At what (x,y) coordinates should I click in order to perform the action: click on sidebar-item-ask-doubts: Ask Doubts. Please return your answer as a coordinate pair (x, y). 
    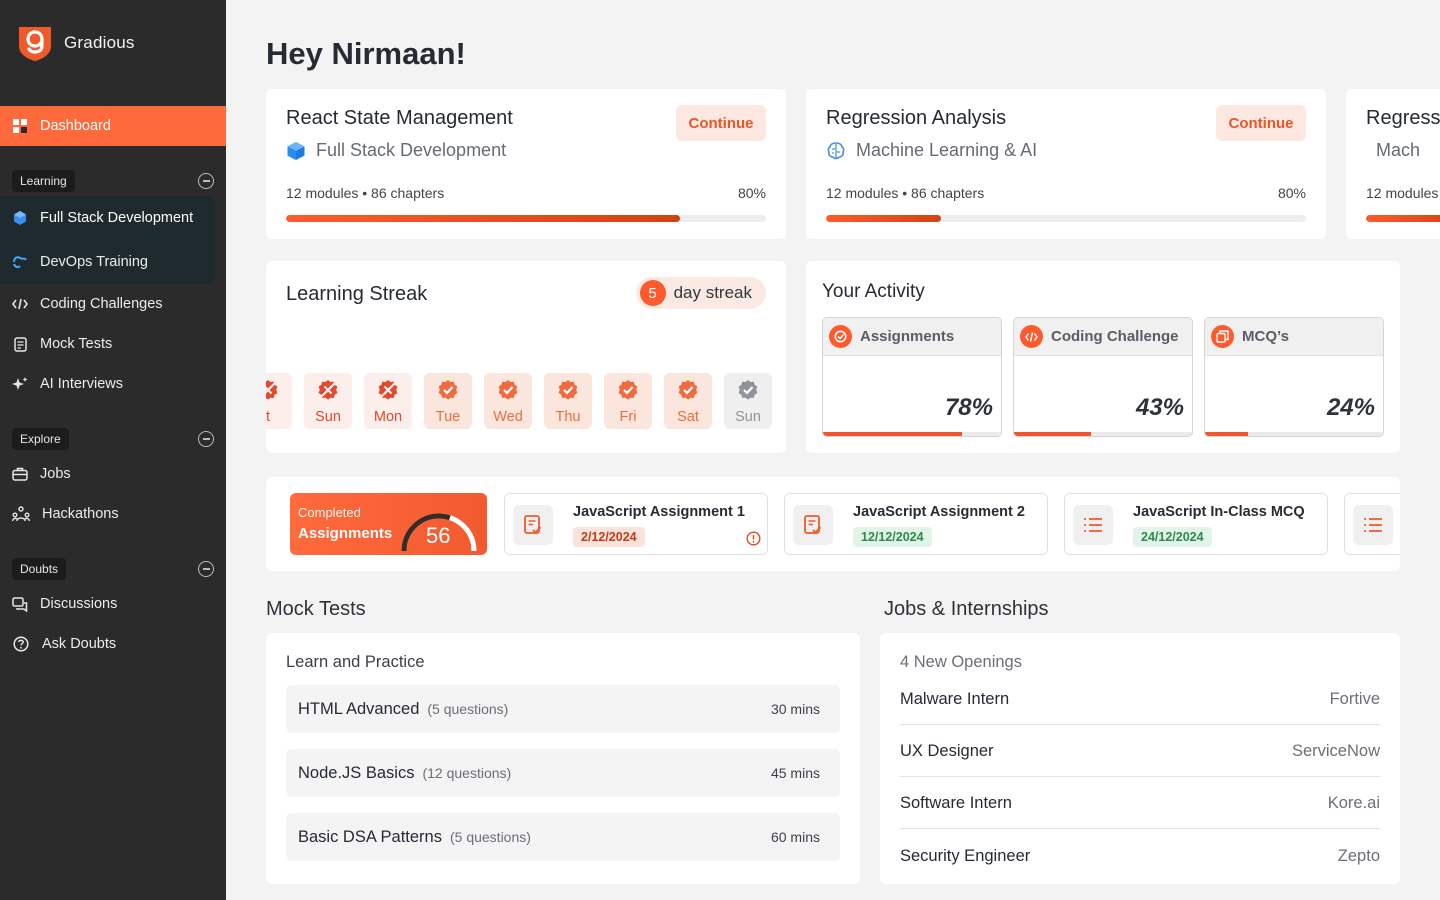
    Looking at the image, I should click on (113, 644).